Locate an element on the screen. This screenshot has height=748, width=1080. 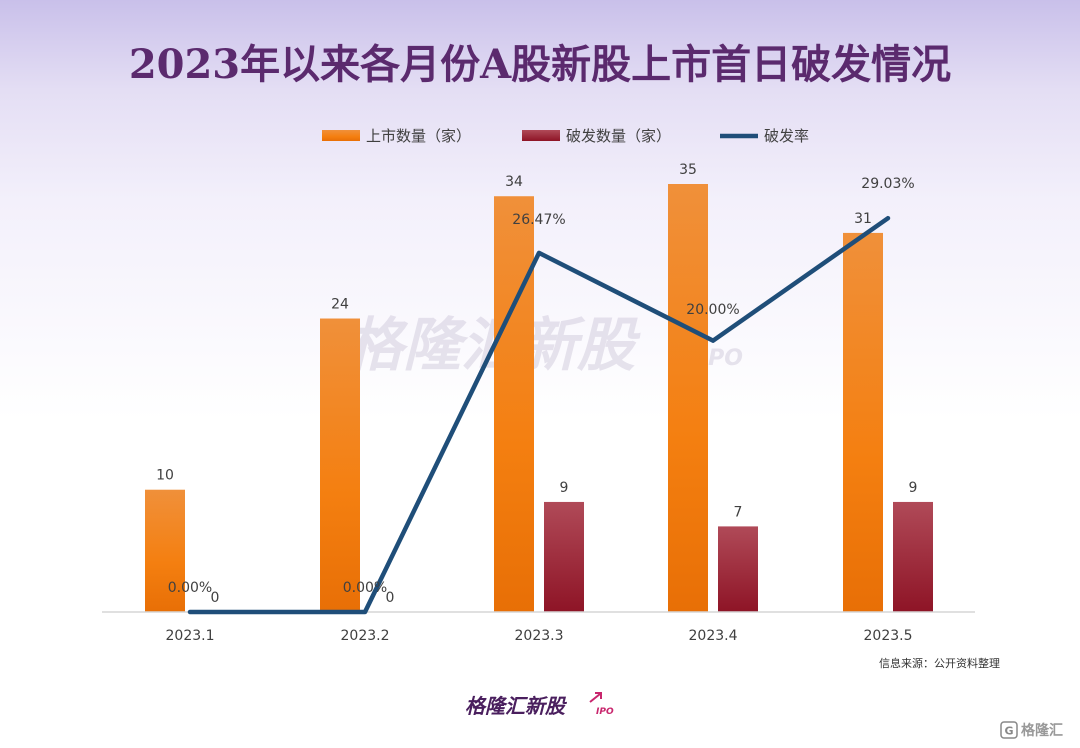
listed-count-label-2023.1: 10 is located at coordinates (165, 476).